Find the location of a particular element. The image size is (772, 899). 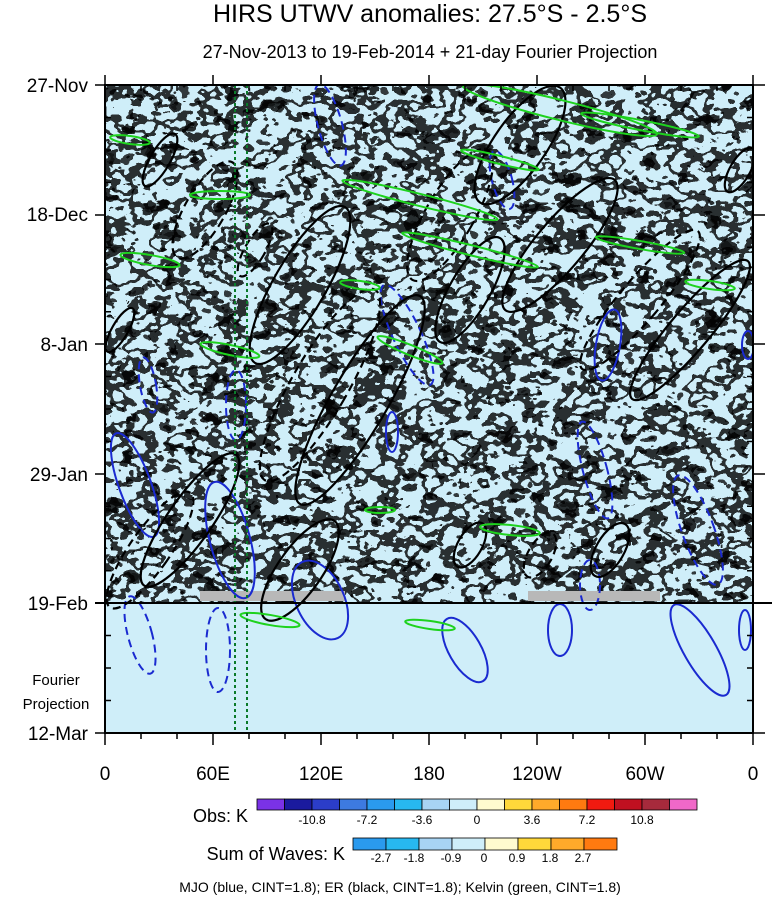

obs-colorbar-tick: -7.2 is located at coordinates (367, 820).